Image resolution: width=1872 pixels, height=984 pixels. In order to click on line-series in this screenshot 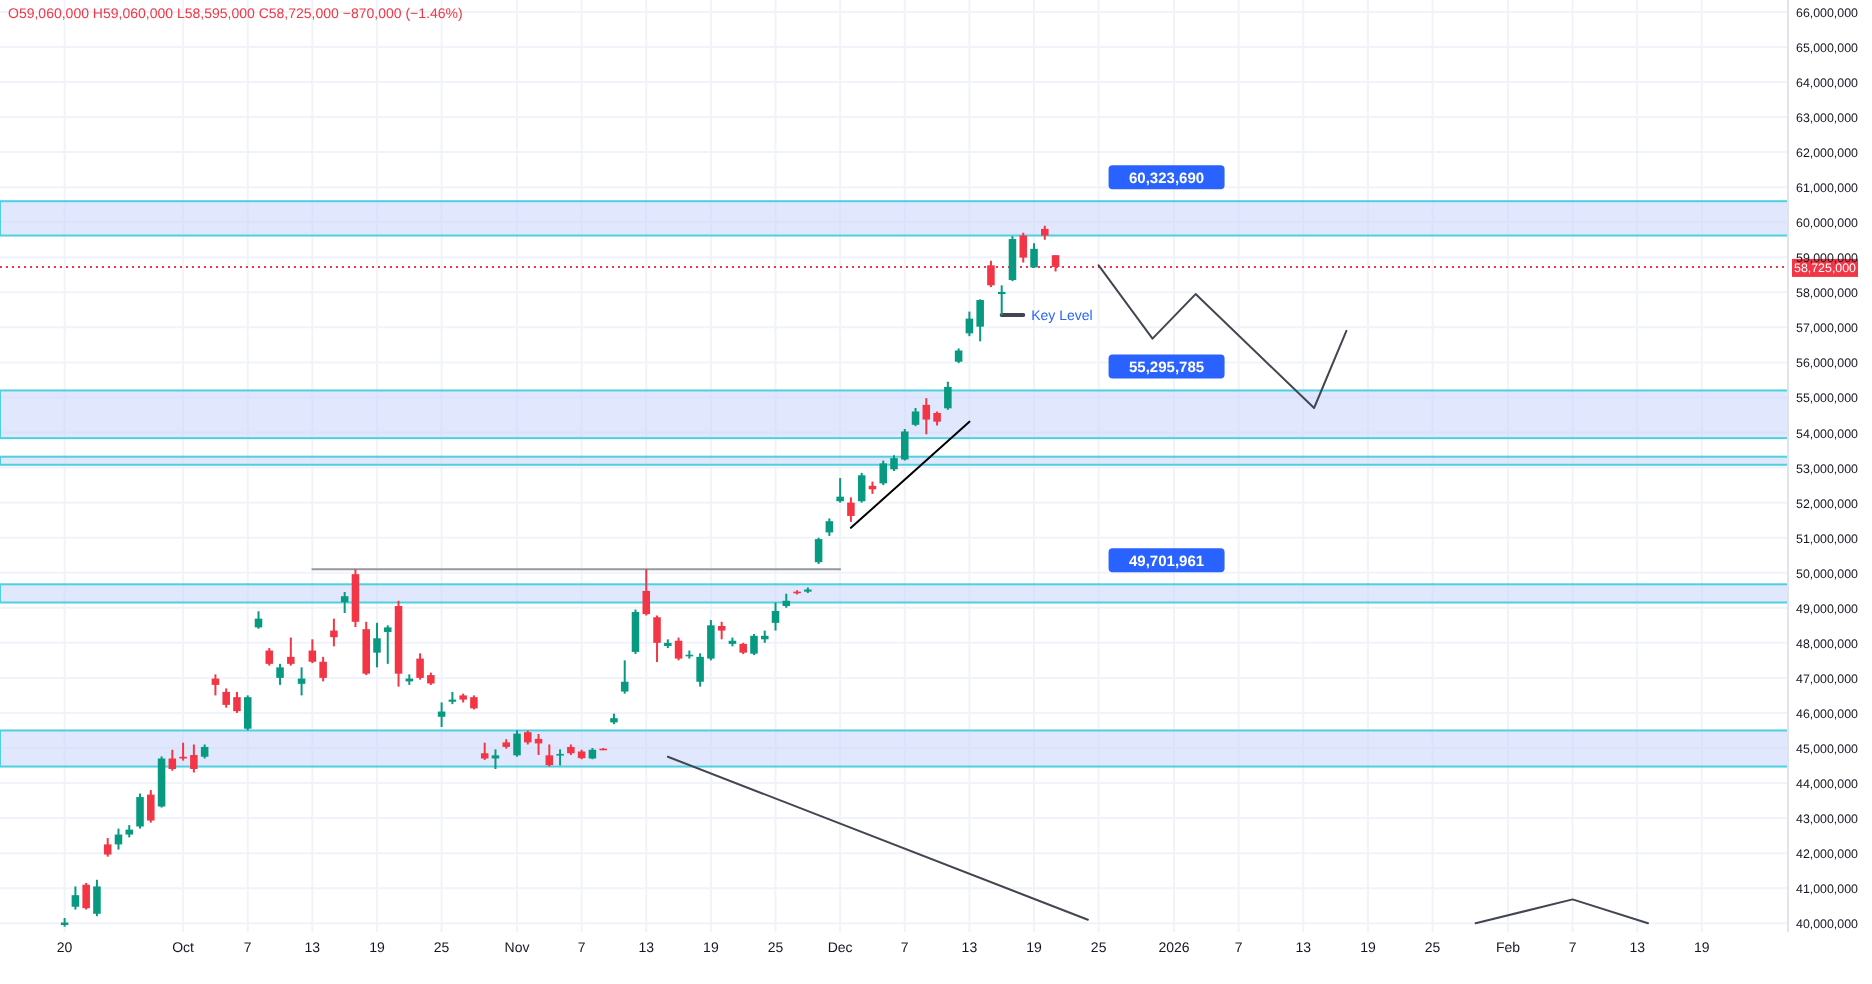, I will do `click(1222, 336)`.